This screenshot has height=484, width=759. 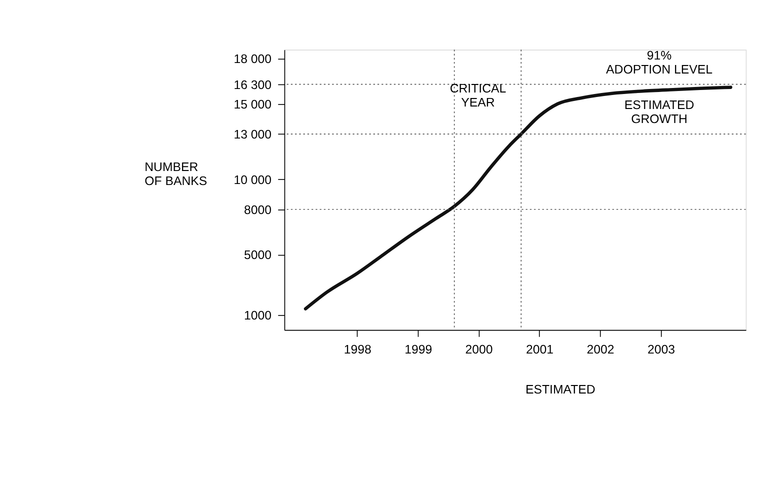 What do you see at coordinates (253, 135) in the screenshot?
I see `y-tick-label: 13 000` at bounding box center [253, 135].